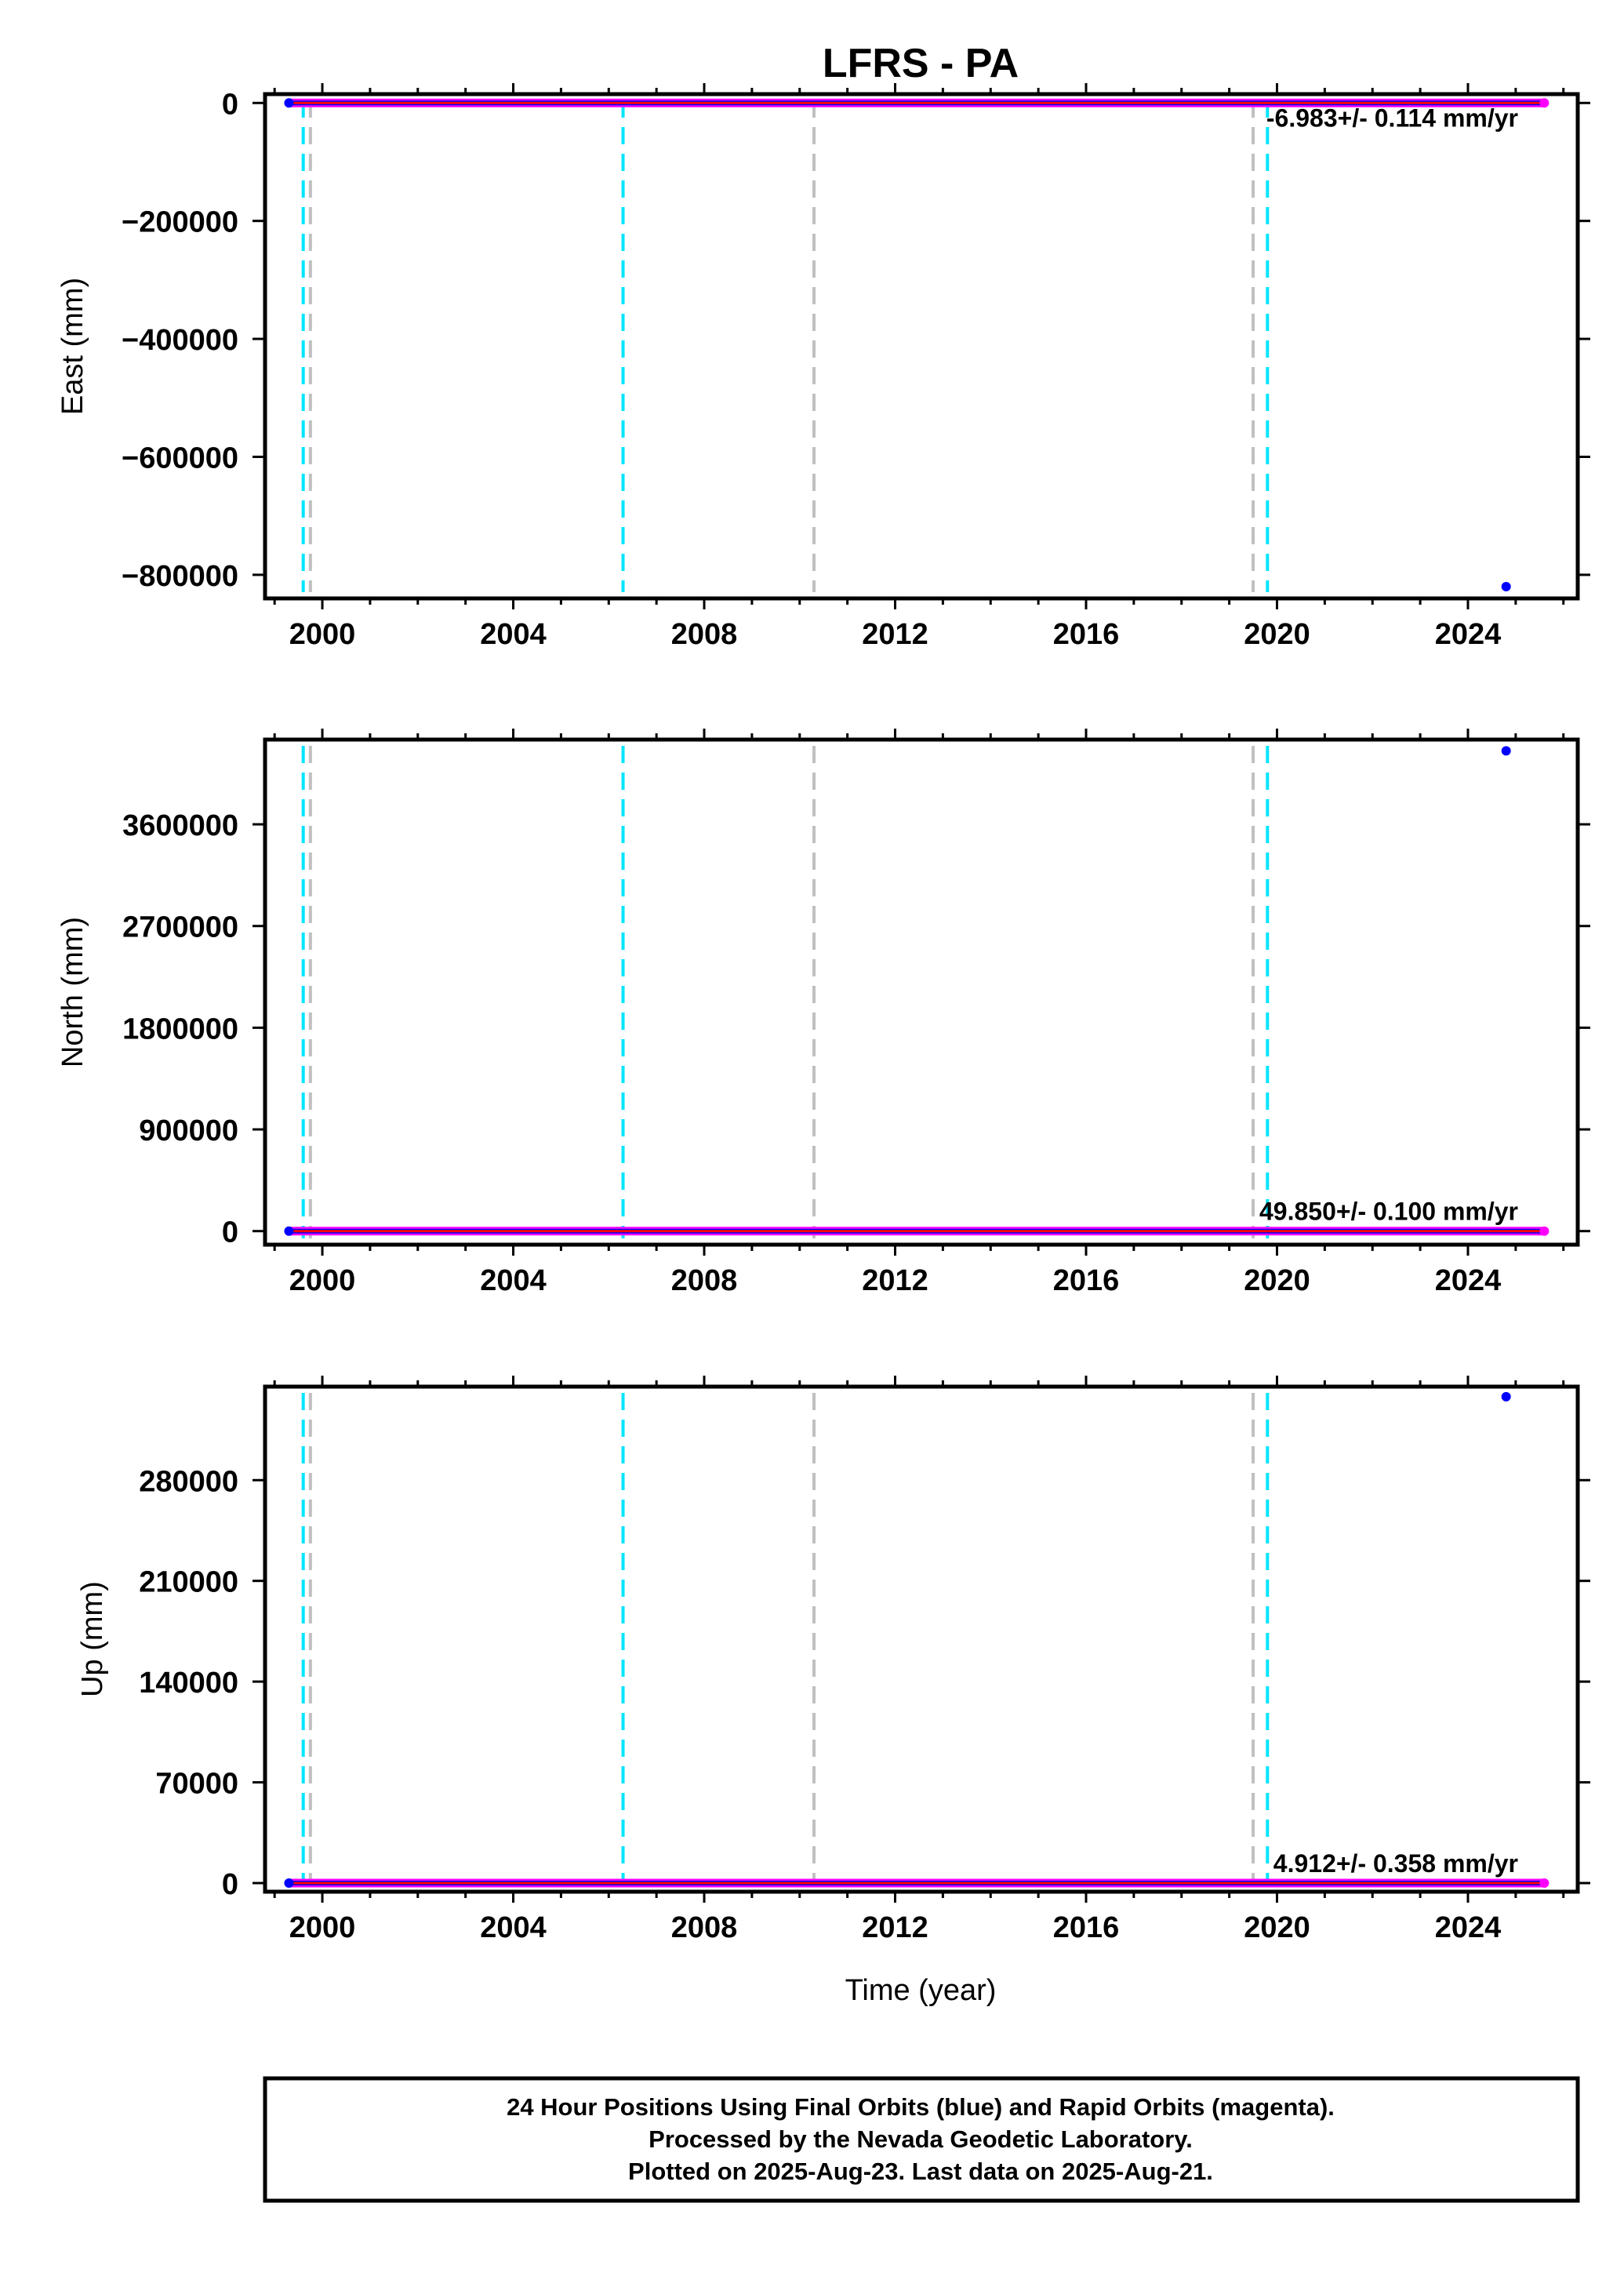 The height and width of the screenshot is (2276, 1624). Describe the element at coordinates (921, 64) in the screenshot. I see `chart-title: LFRS - PA` at that location.